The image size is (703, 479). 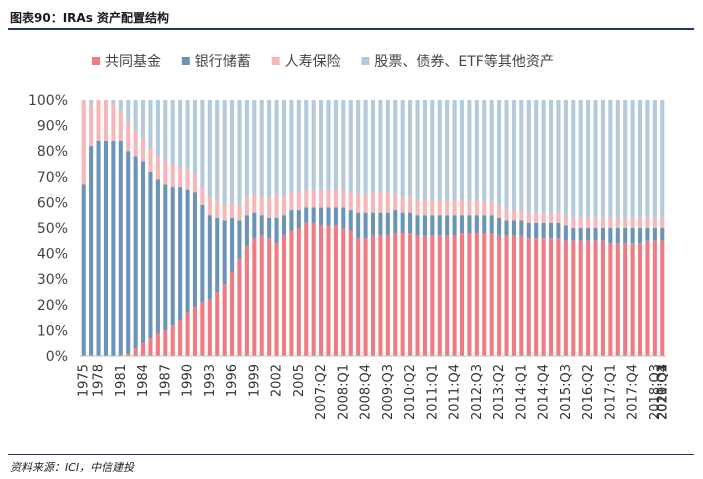 What do you see at coordinates (455, 392) in the screenshot?
I see `x-tick-label: 2011:Q4` at bounding box center [455, 392].